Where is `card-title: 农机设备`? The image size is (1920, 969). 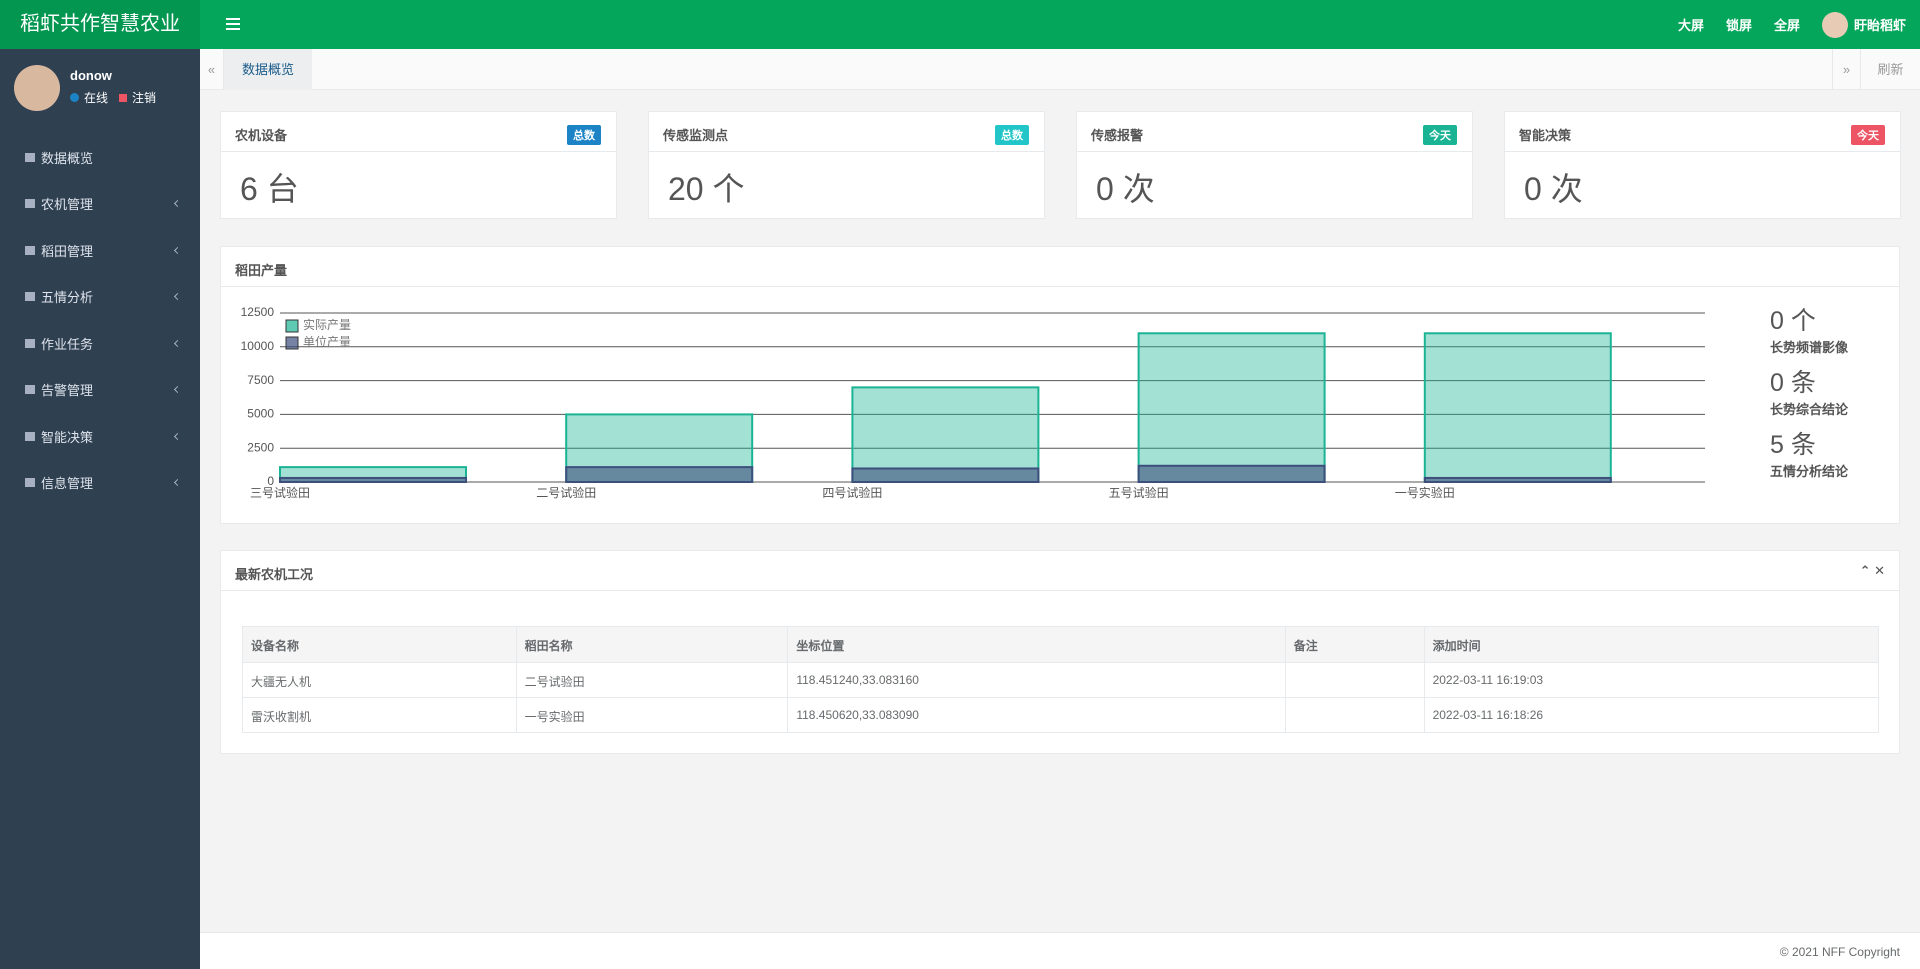 card-title: 农机设备 is located at coordinates (418, 132).